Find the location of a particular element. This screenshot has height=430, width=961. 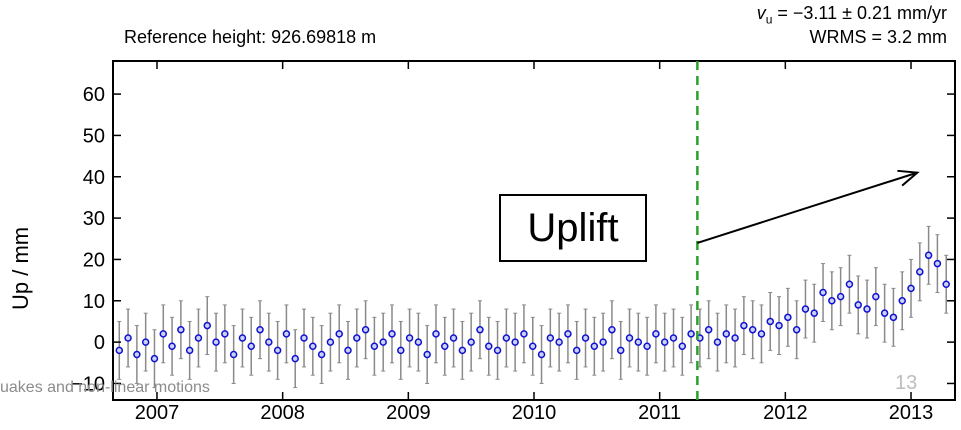

y-tick-label: 40 is located at coordinates (94, 178).